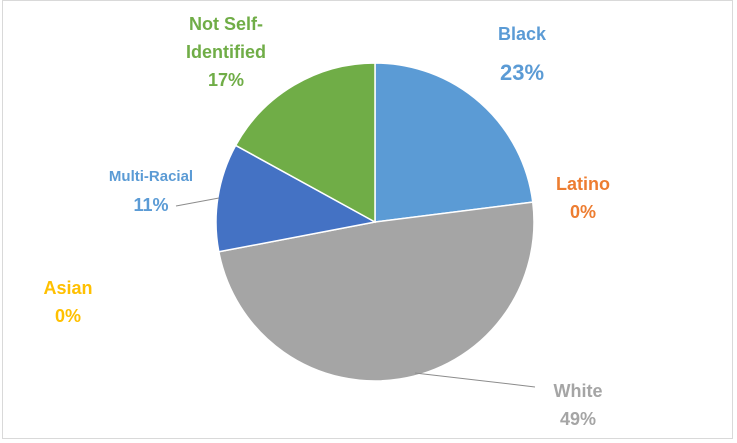 Image resolution: width=737 pixels, height=443 pixels. What do you see at coordinates (226, 52) in the screenshot?
I see `label-not-self-identified-line-2: Identified` at bounding box center [226, 52].